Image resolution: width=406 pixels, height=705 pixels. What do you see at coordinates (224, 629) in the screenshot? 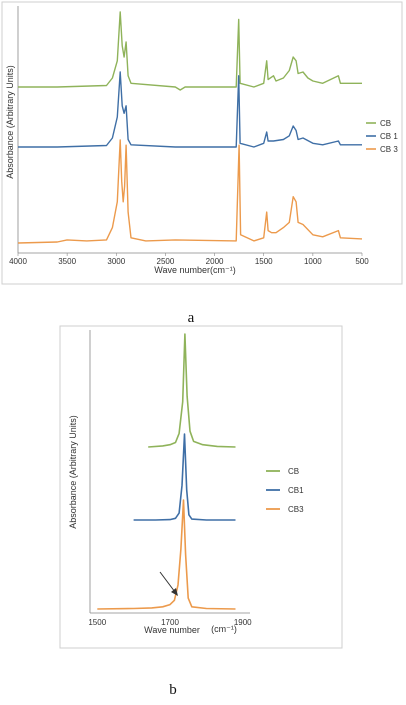
I see `panel-b-x-axis-unit: (cm⁻¹)` at bounding box center [224, 629].